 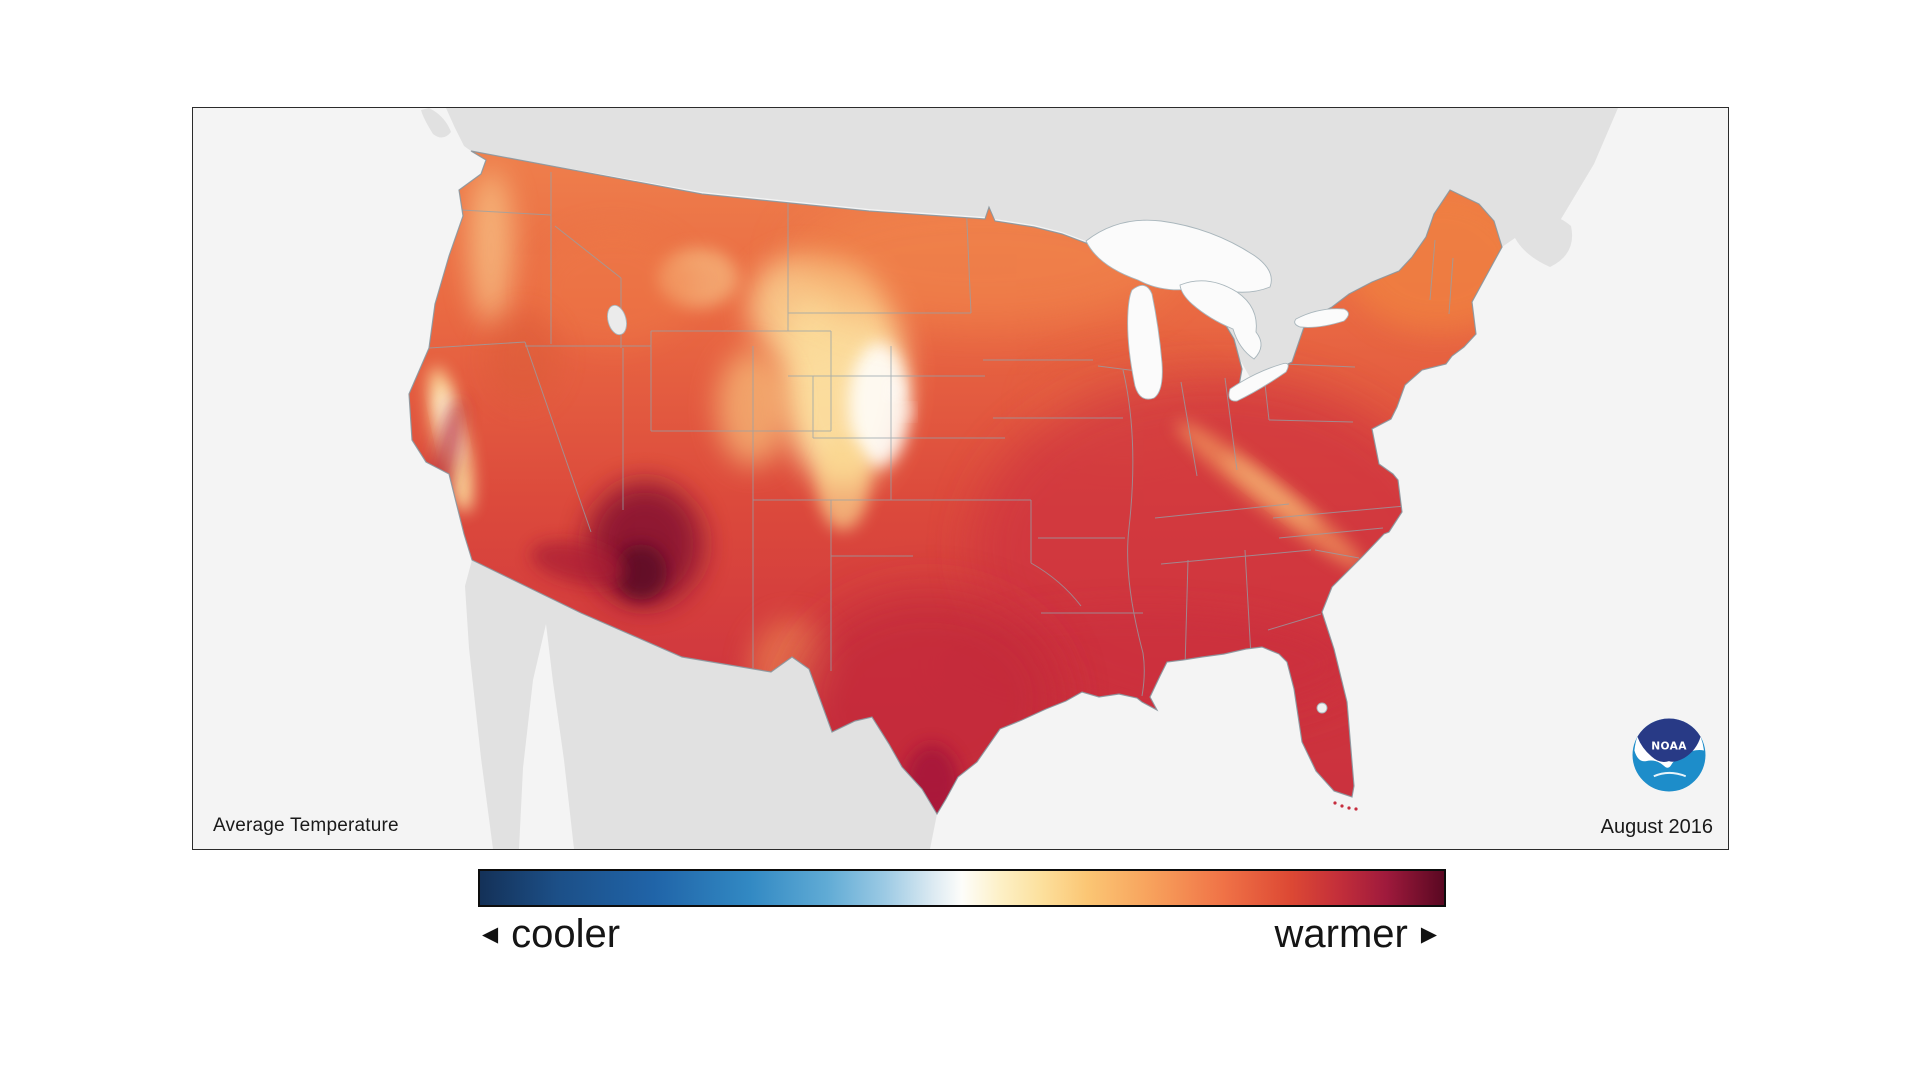 I want to click on noaa-logo-text: NOAA, so click(x=1669, y=746).